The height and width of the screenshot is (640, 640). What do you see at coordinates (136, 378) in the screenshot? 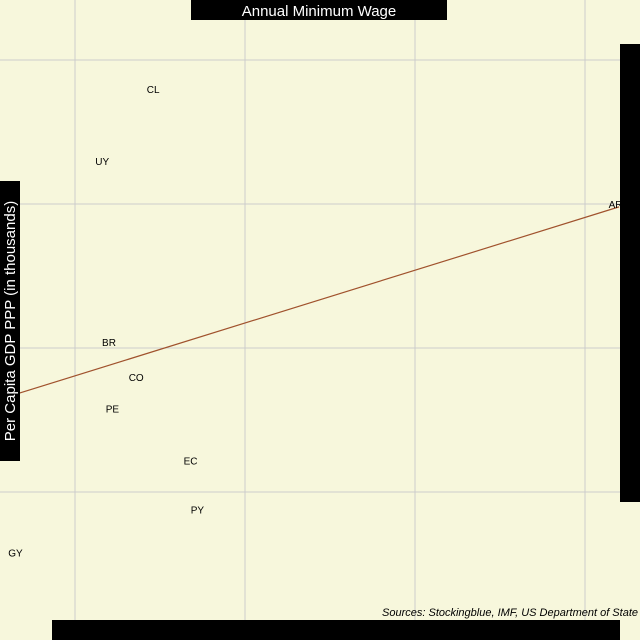
I see `point-label-co: CO` at bounding box center [136, 378].